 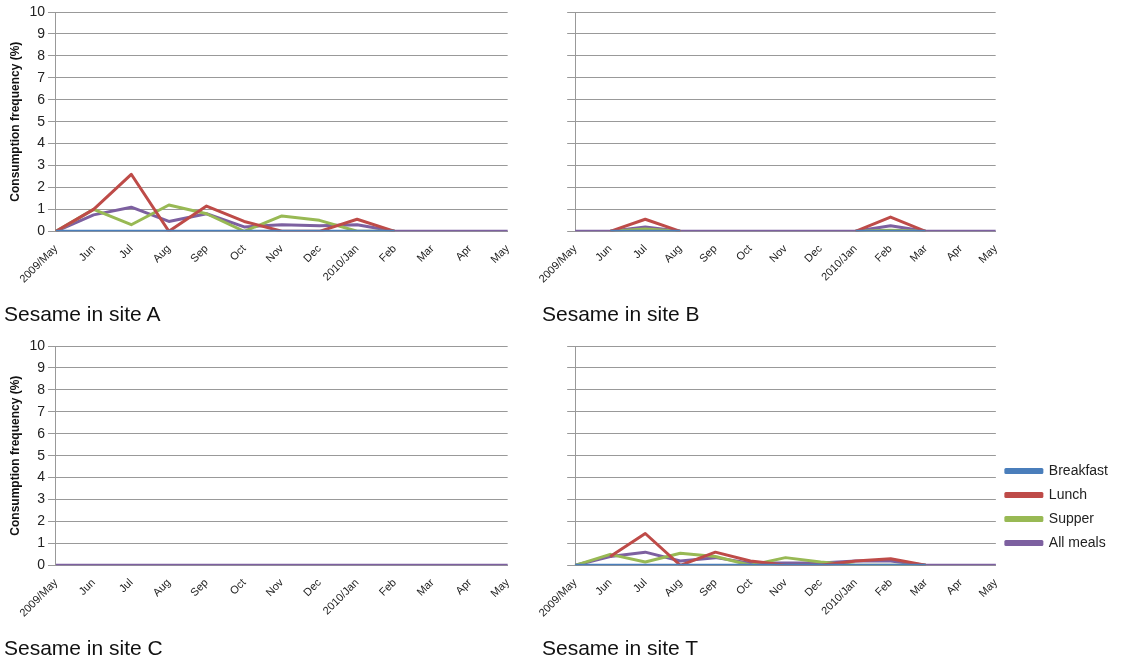 What do you see at coordinates (82, 314) in the screenshot?
I see `text: Sesame in site A` at bounding box center [82, 314].